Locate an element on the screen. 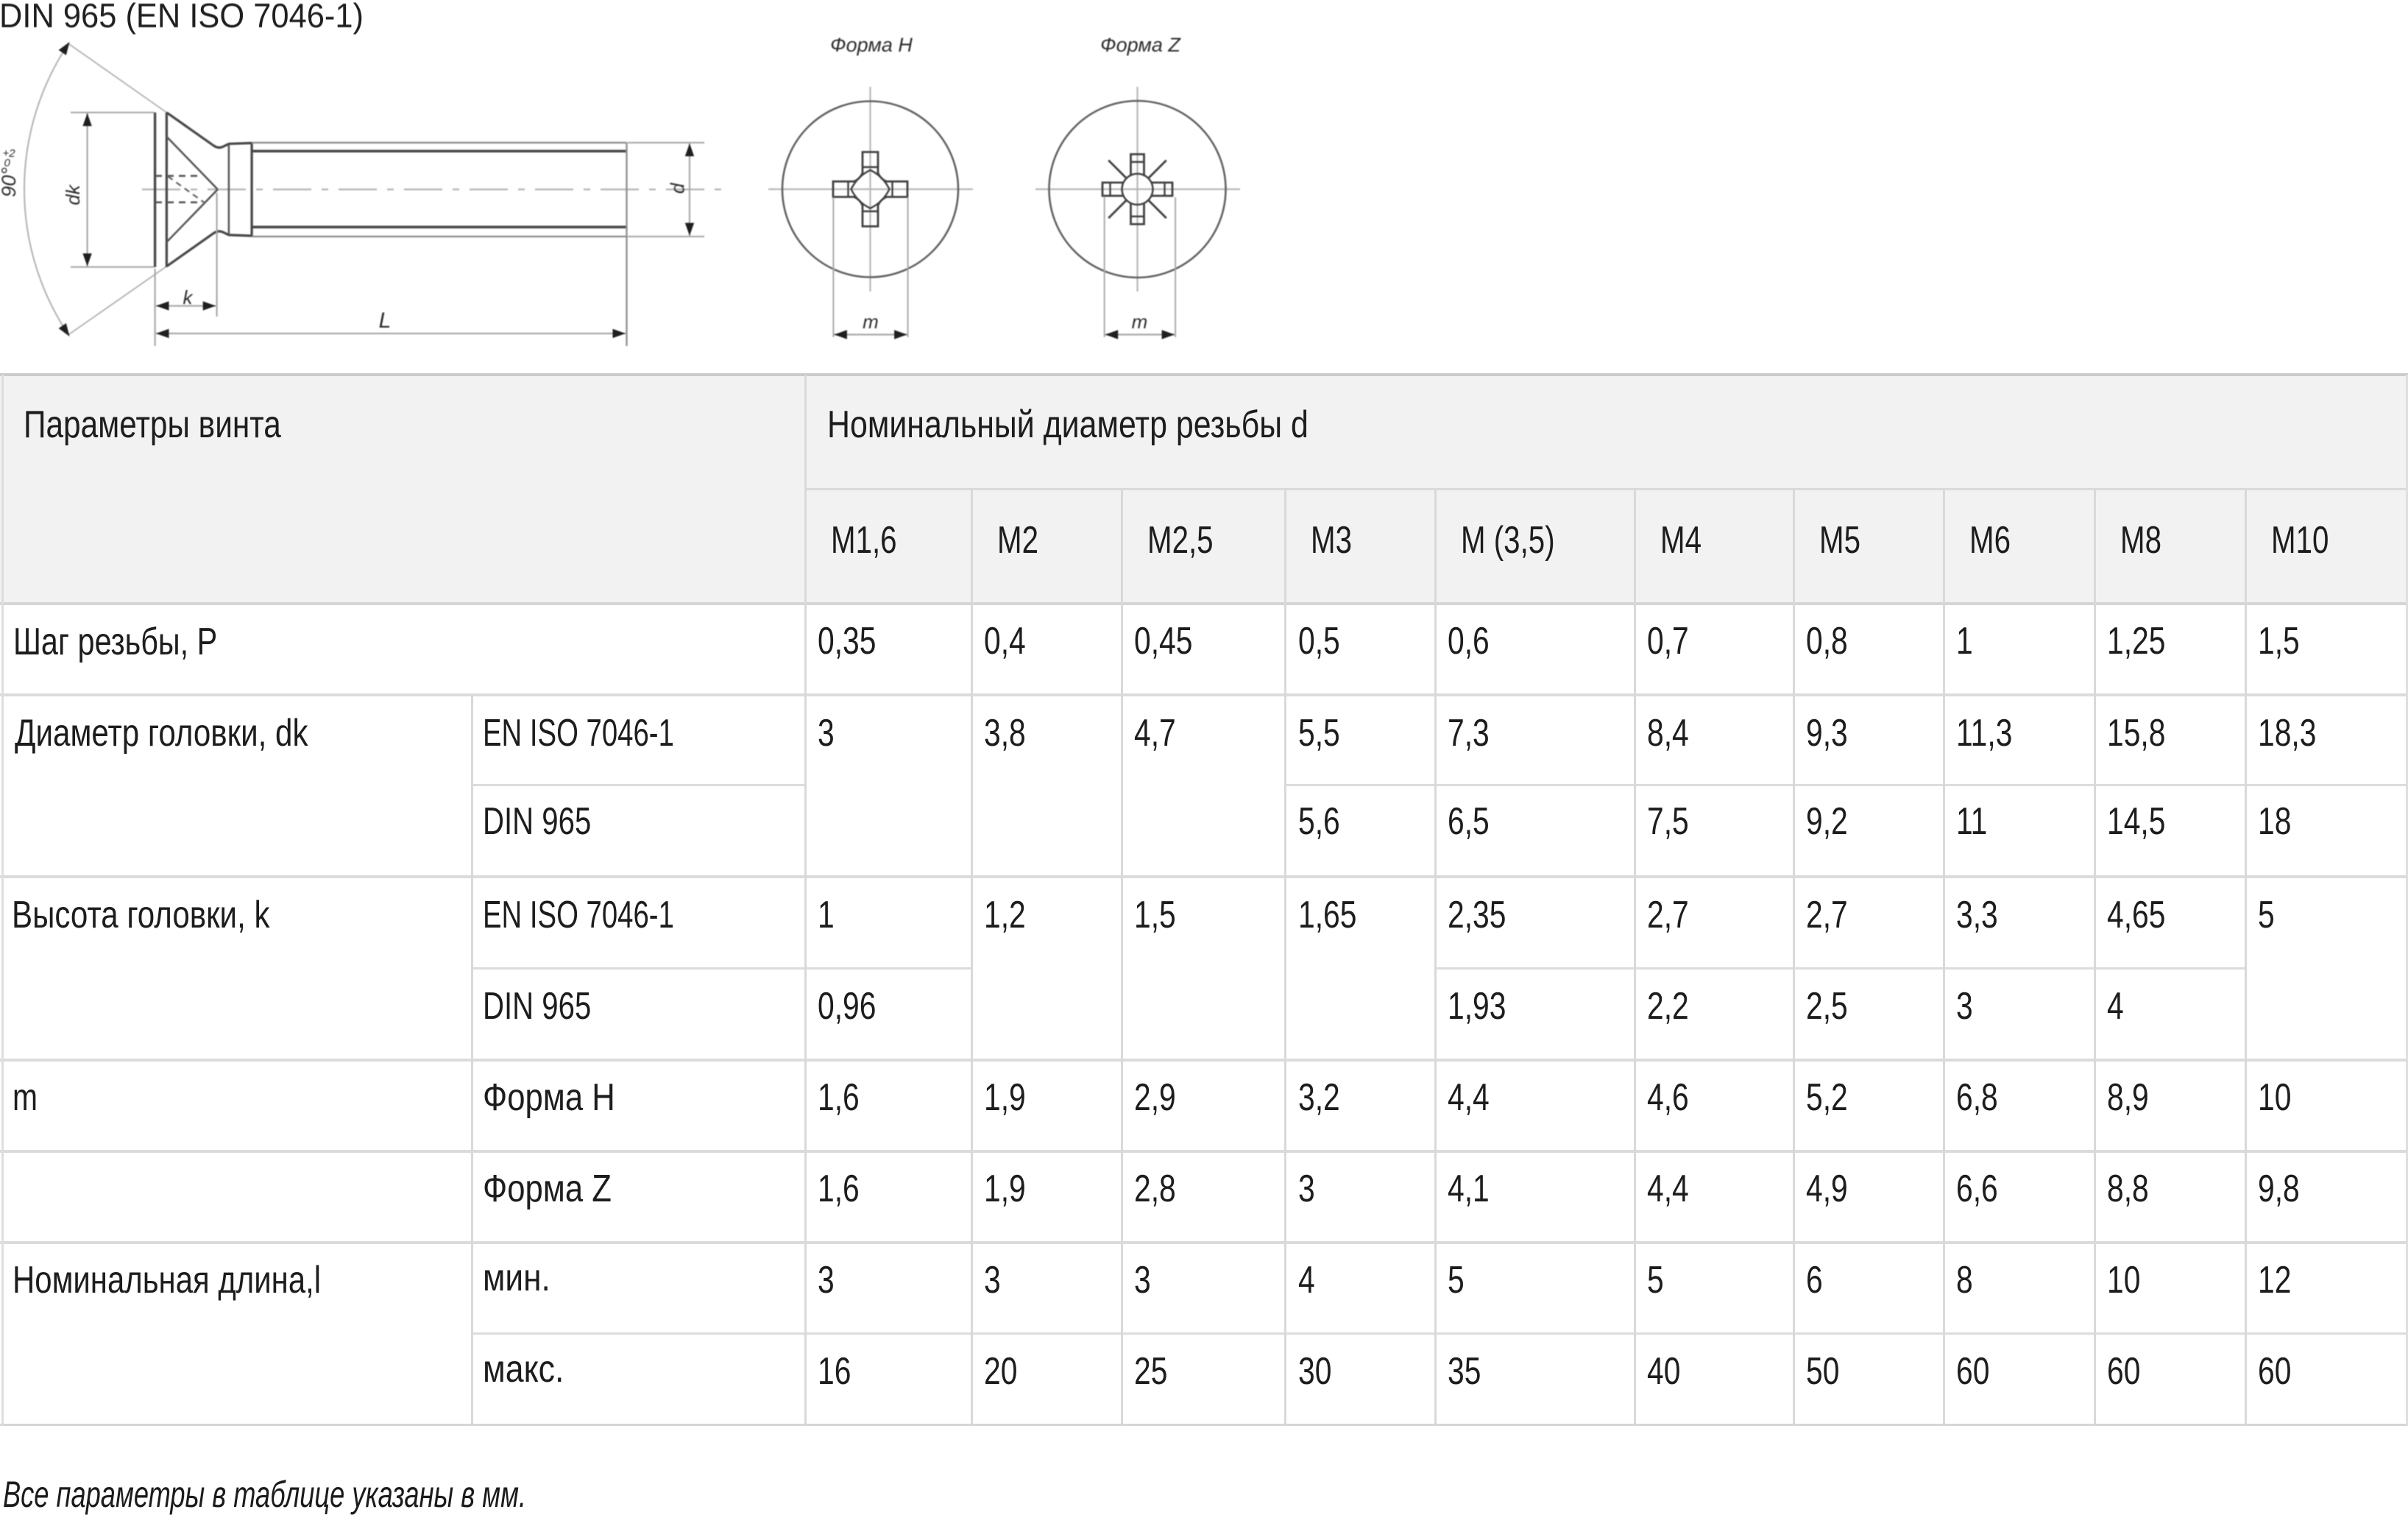 This screenshot has width=2408, height=1515. svg-text: 0 is located at coordinates (7, 163).